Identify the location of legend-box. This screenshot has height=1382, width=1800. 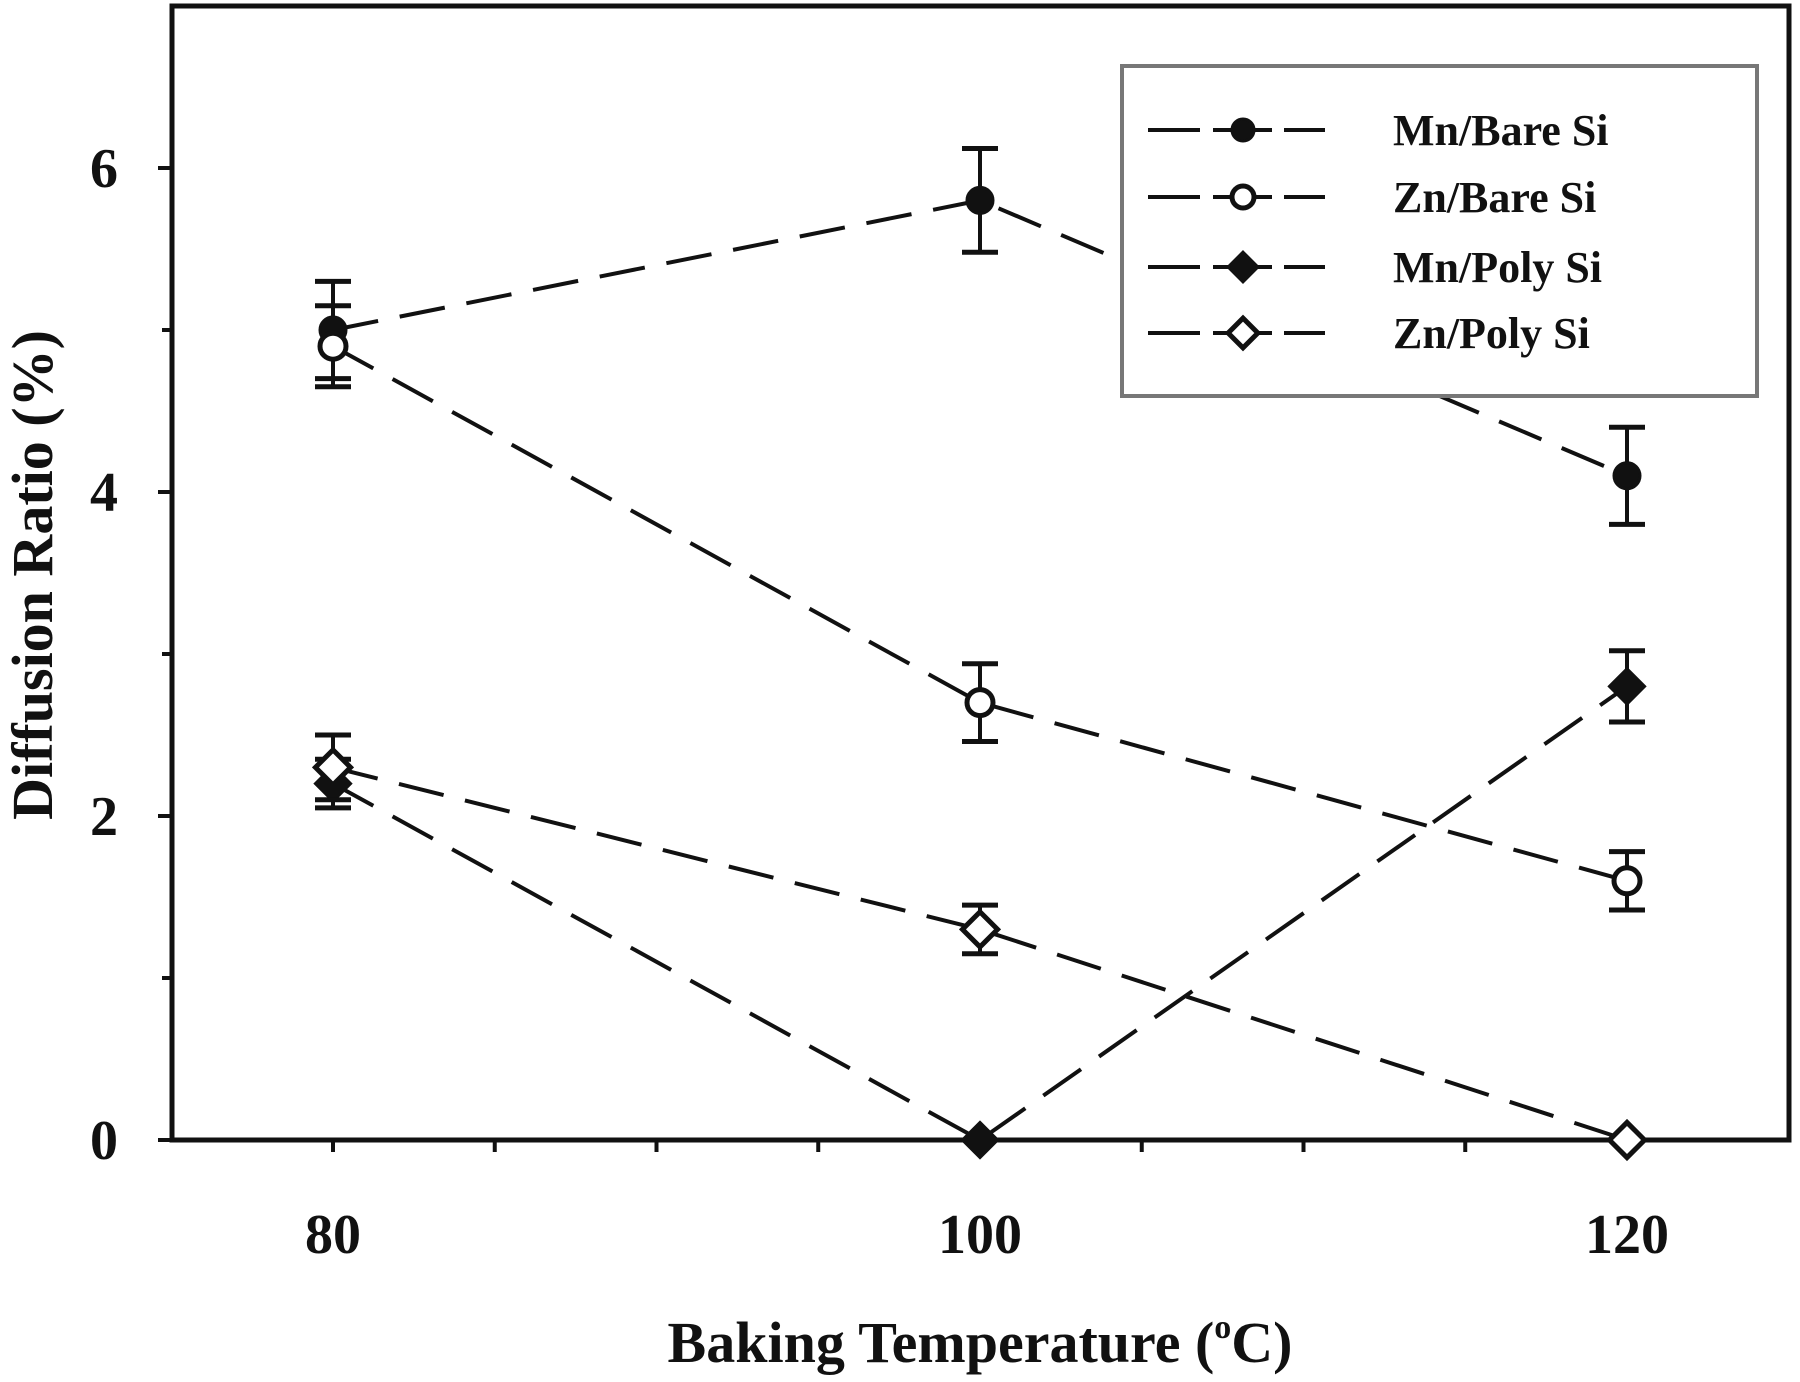
(1439, 231).